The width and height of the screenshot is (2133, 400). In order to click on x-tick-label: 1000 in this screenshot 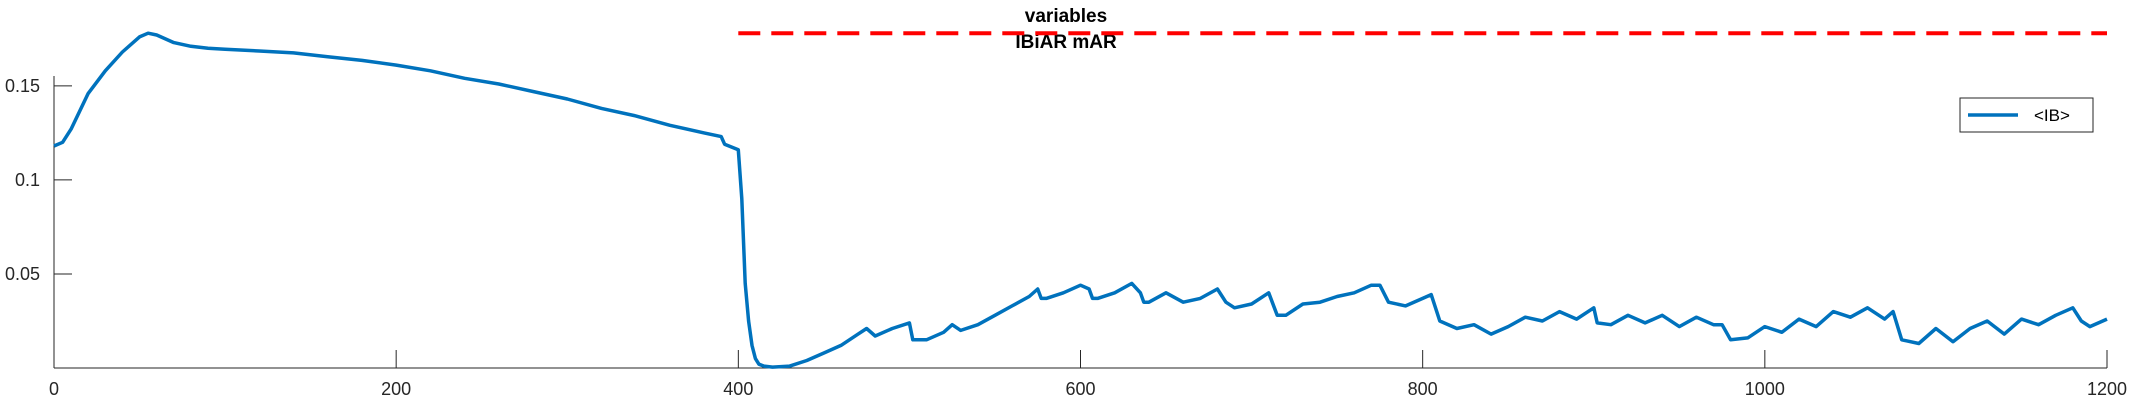, I will do `click(1765, 389)`.